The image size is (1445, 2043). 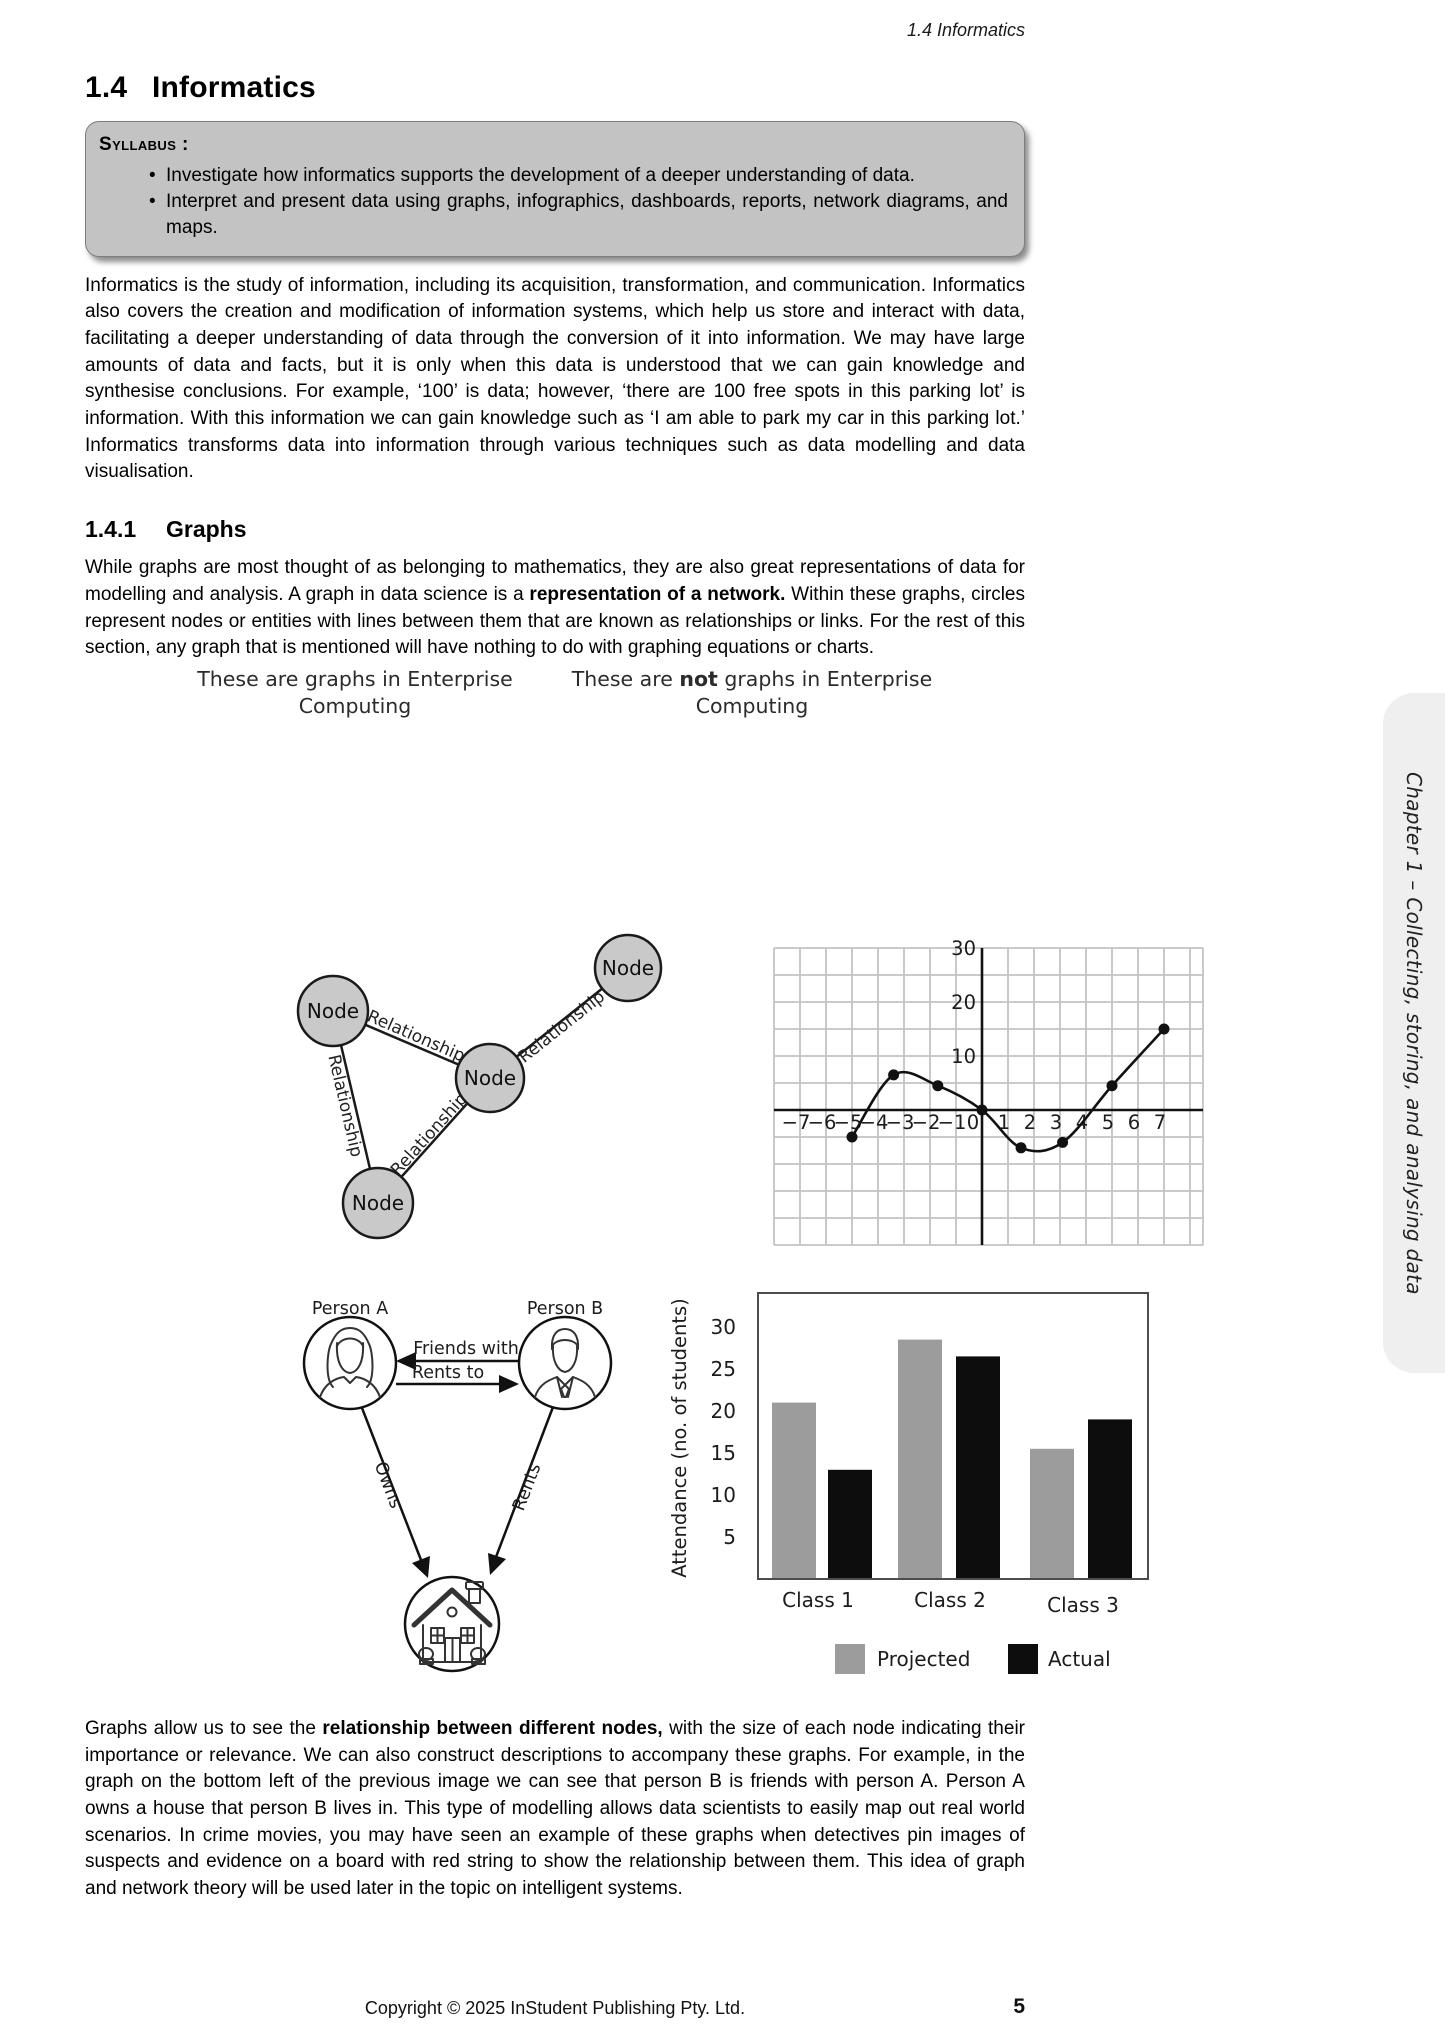 What do you see at coordinates (953, 1435) in the screenshot?
I see `chart-frame` at bounding box center [953, 1435].